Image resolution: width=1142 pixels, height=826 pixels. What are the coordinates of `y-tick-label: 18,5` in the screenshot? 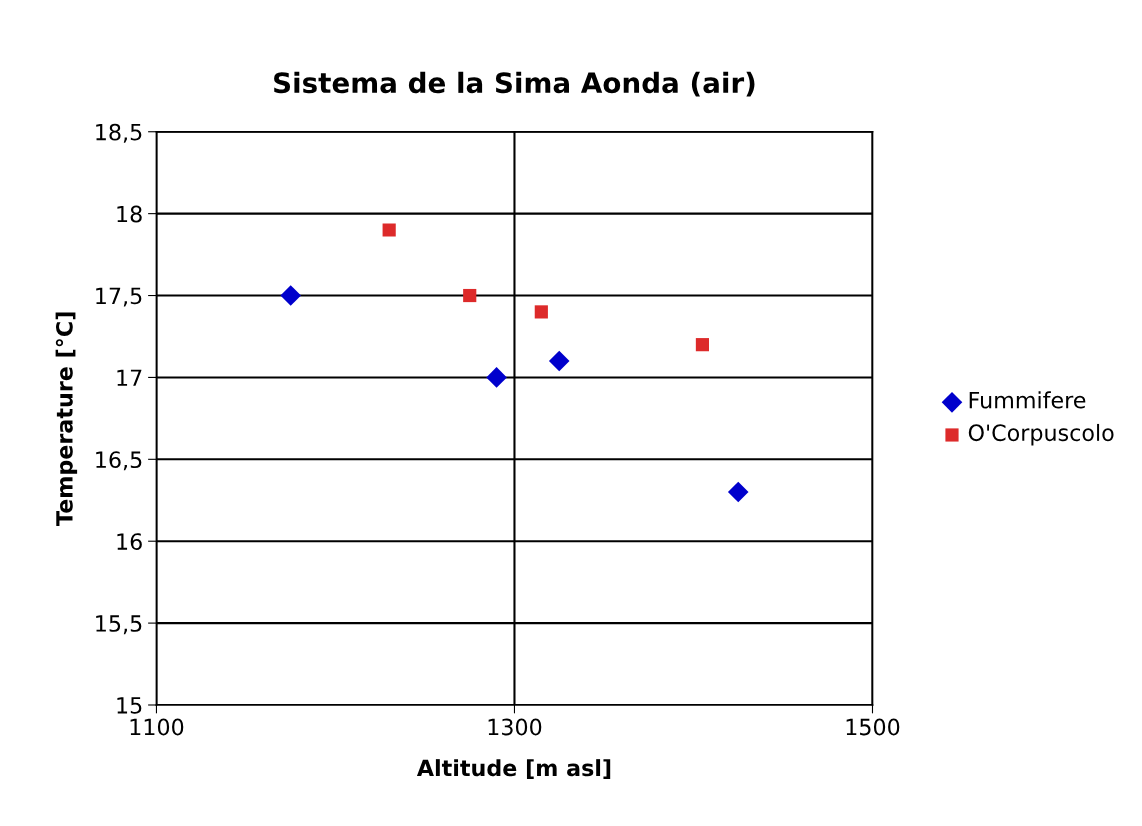 It's located at (119, 133).